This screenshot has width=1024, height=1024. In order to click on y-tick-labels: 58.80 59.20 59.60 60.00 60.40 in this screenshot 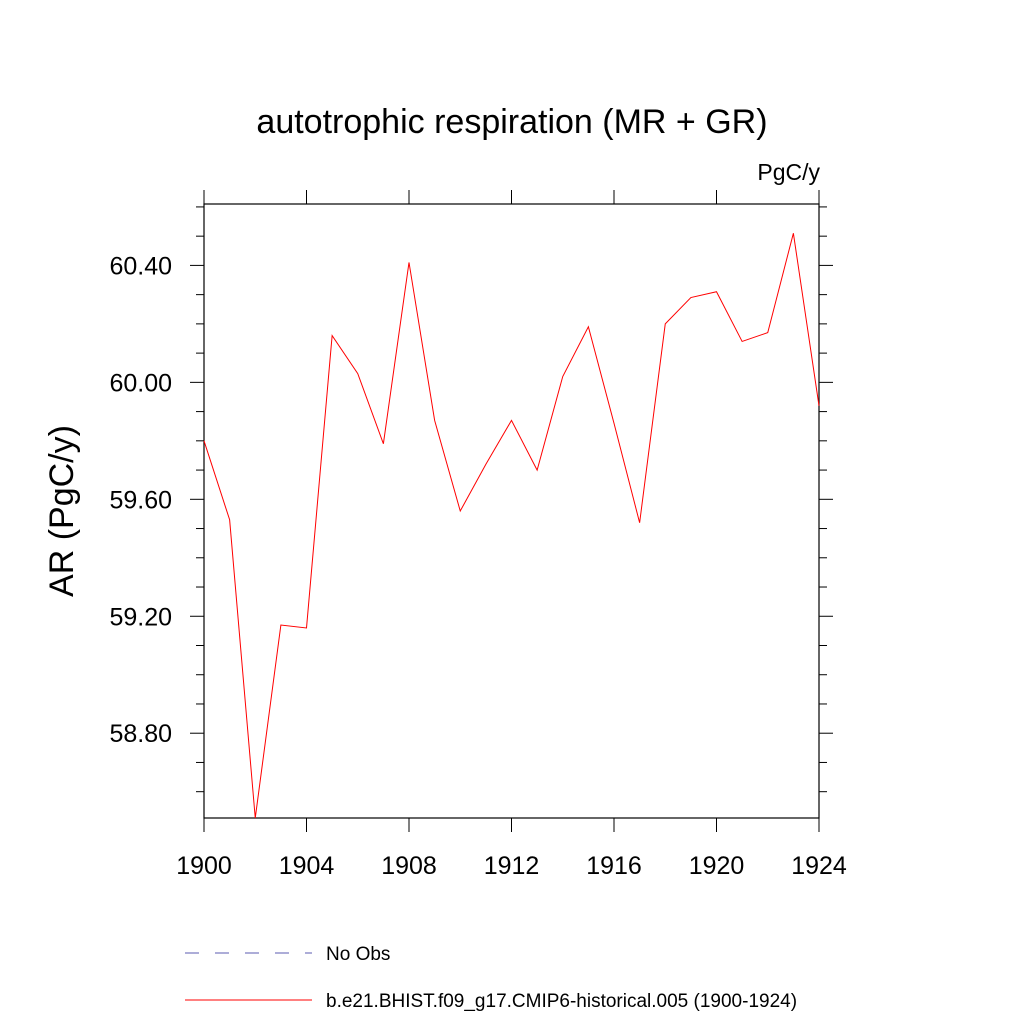, I will do `click(140, 500)`.